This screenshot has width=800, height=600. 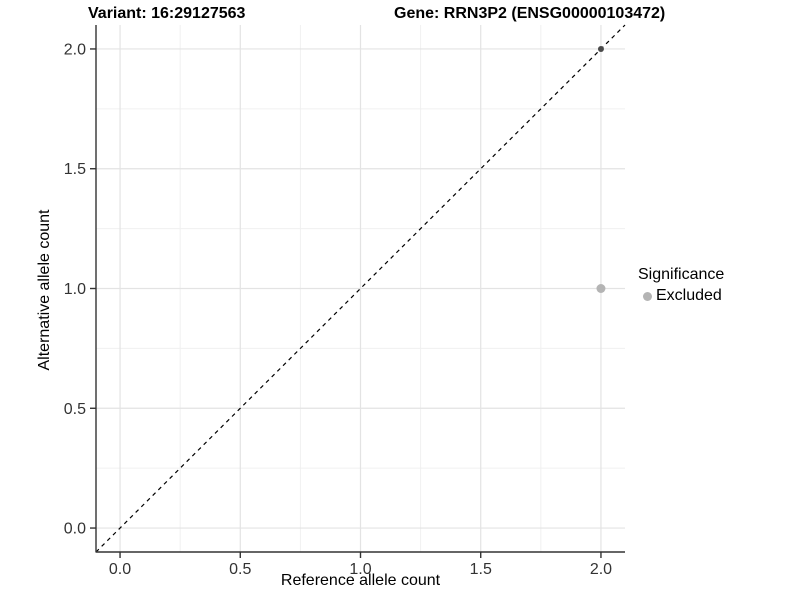 I want to click on legend-item-excluded: Excluded, so click(x=681, y=296).